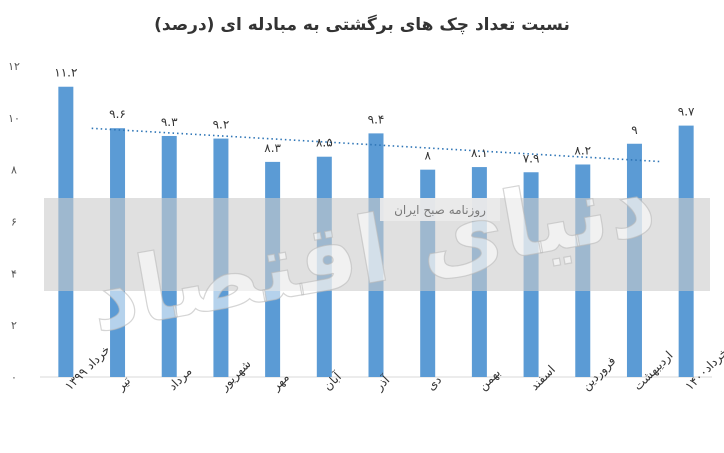 This screenshot has width=724, height=453. I want to click on data-label: ۸, so click(427, 156).